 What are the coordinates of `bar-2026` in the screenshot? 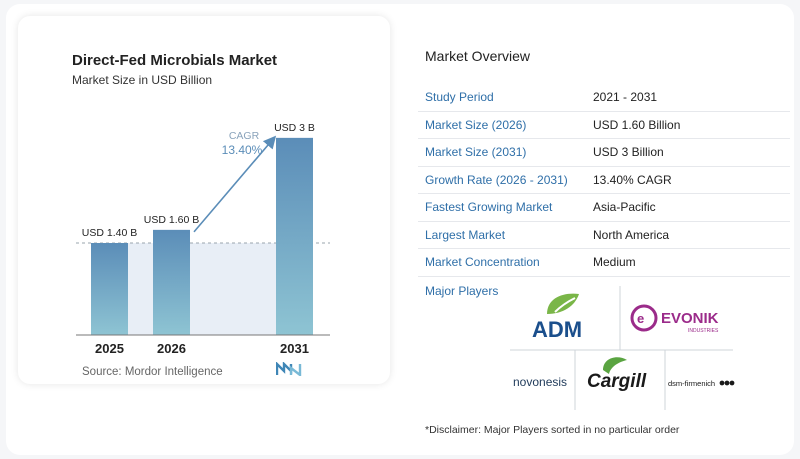 It's located at (171, 282).